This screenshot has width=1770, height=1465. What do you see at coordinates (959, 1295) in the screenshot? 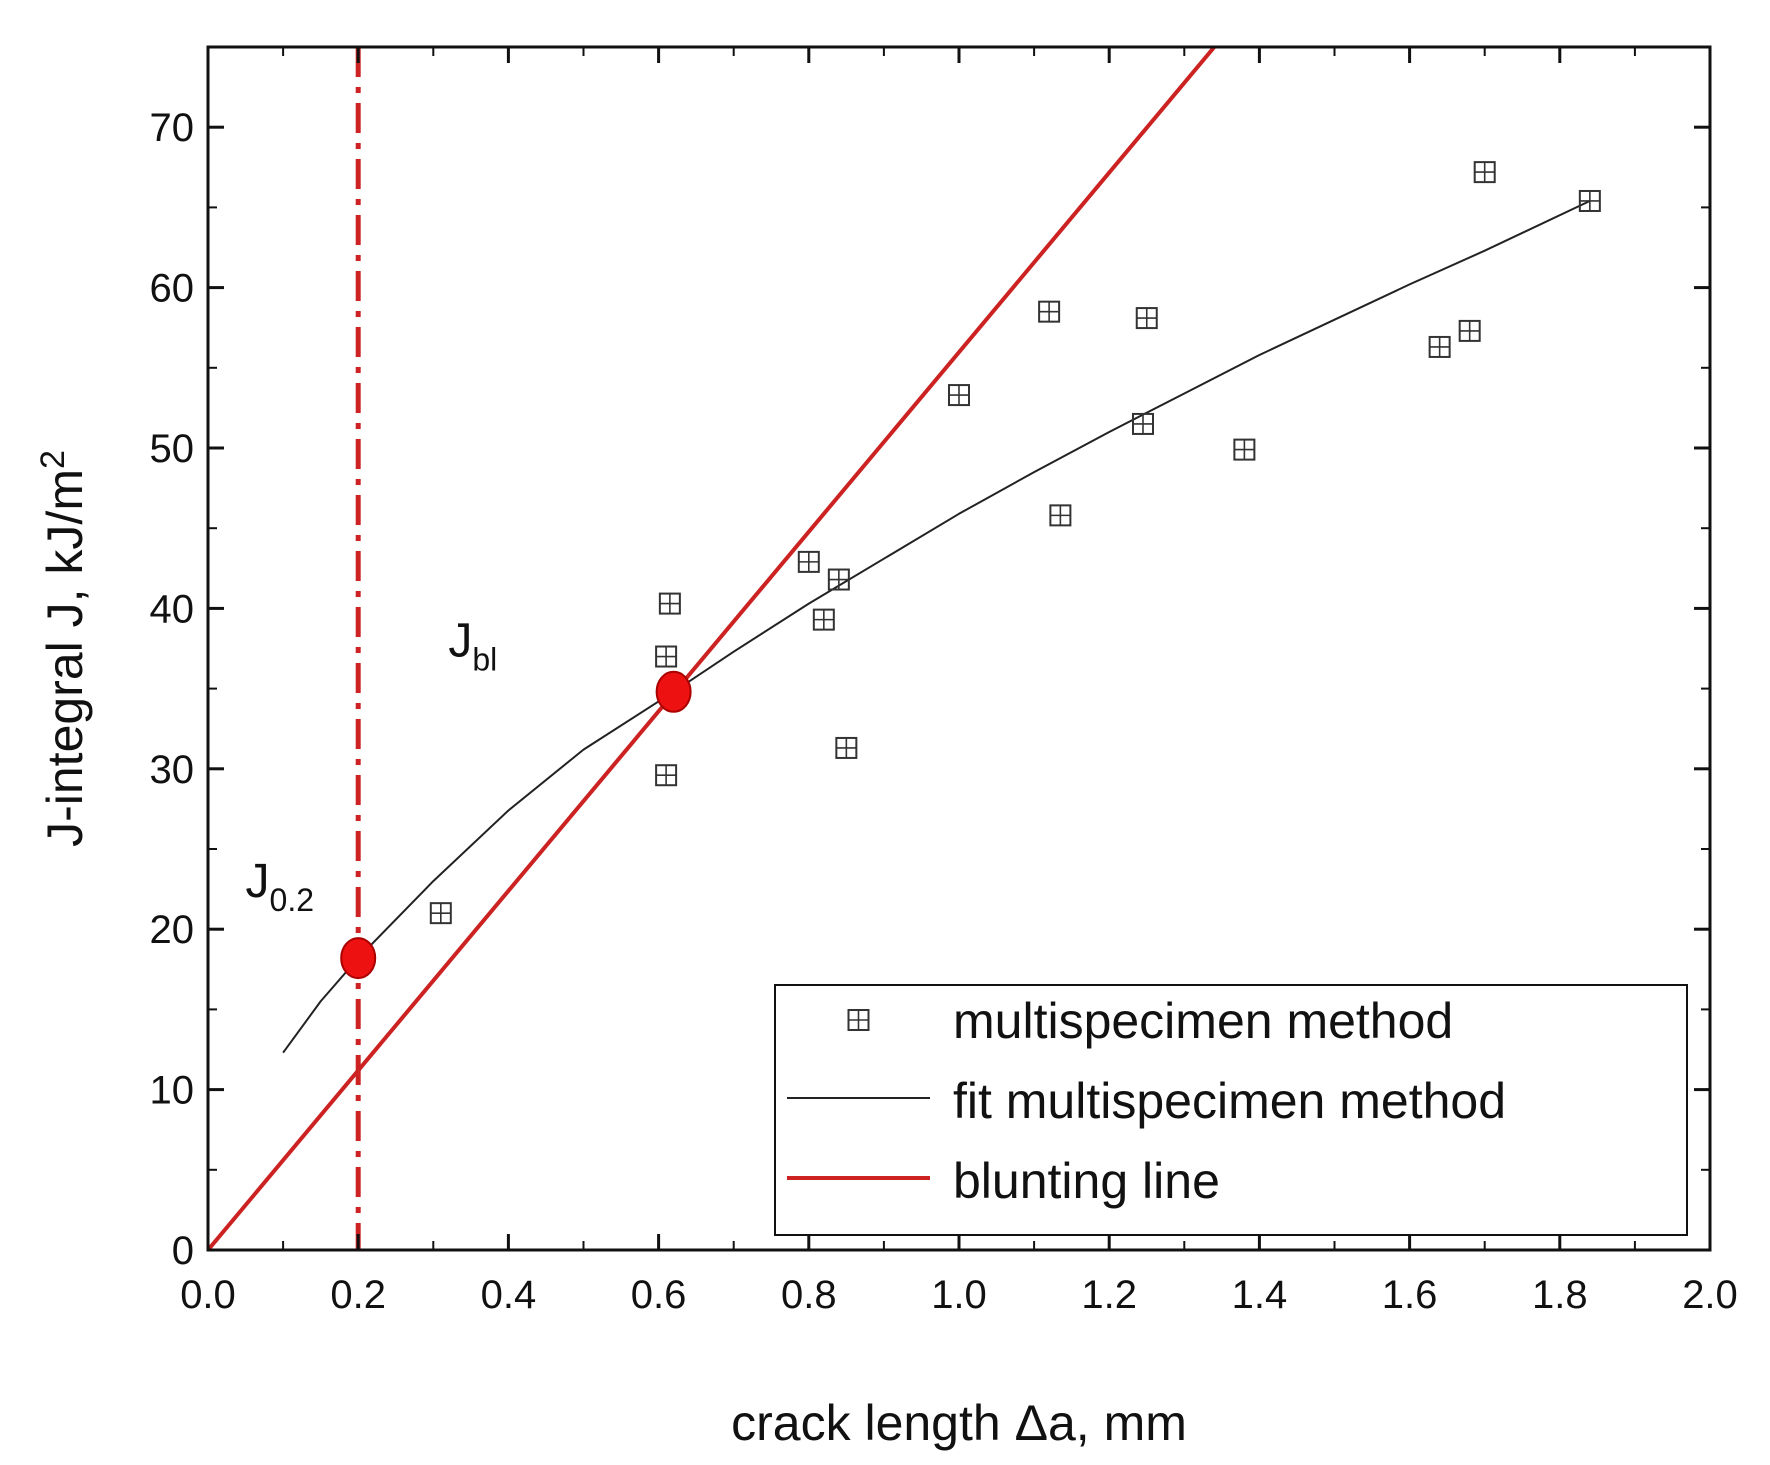
I see `x-tick-label-5: 1.0` at bounding box center [959, 1295].